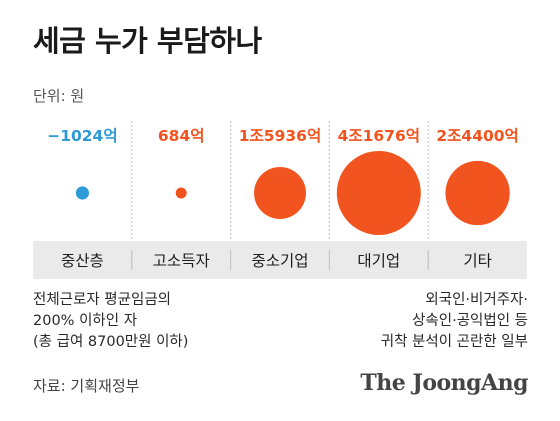 The height and width of the screenshot is (421, 560). What do you see at coordinates (454, 342) in the screenshot?
I see `note-other-line: 귀착 분석이 곤란한 일부` at bounding box center [454, 342].